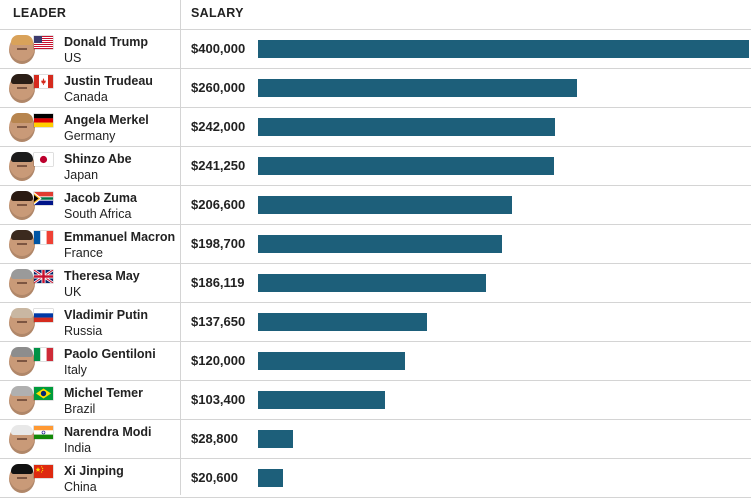 This screenshot has height=498, width=751. What do you see at coordinates (43, 432) in the screenshot?
I see `india-flag-icon` at bounding box center [43, 432].